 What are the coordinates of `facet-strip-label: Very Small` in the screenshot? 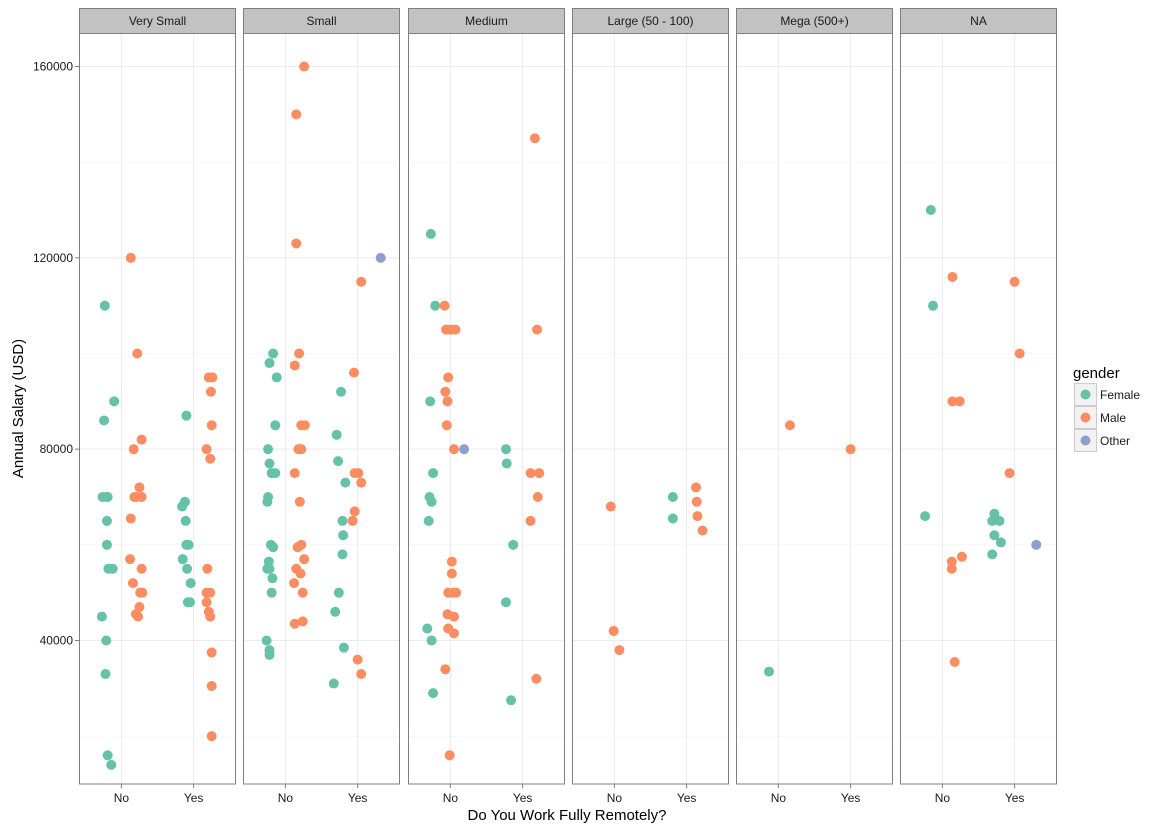 It's located at (157, 21).